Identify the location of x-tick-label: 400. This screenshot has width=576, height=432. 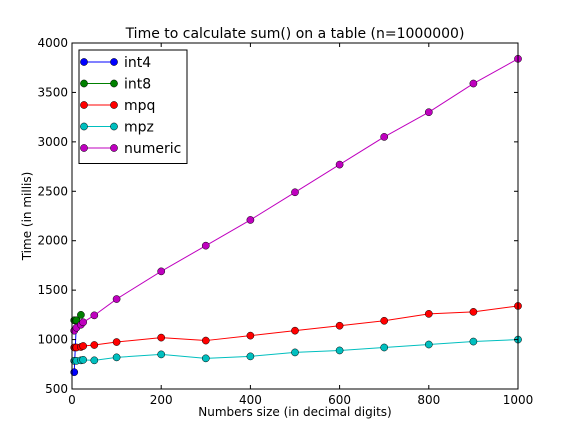
(250, 400).